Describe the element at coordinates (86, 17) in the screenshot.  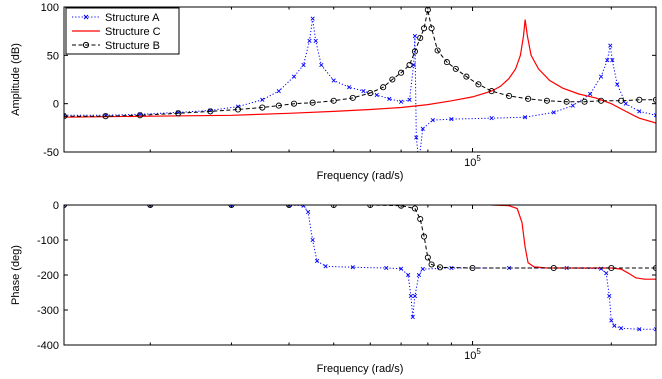
I see `legend-marker` at that location.